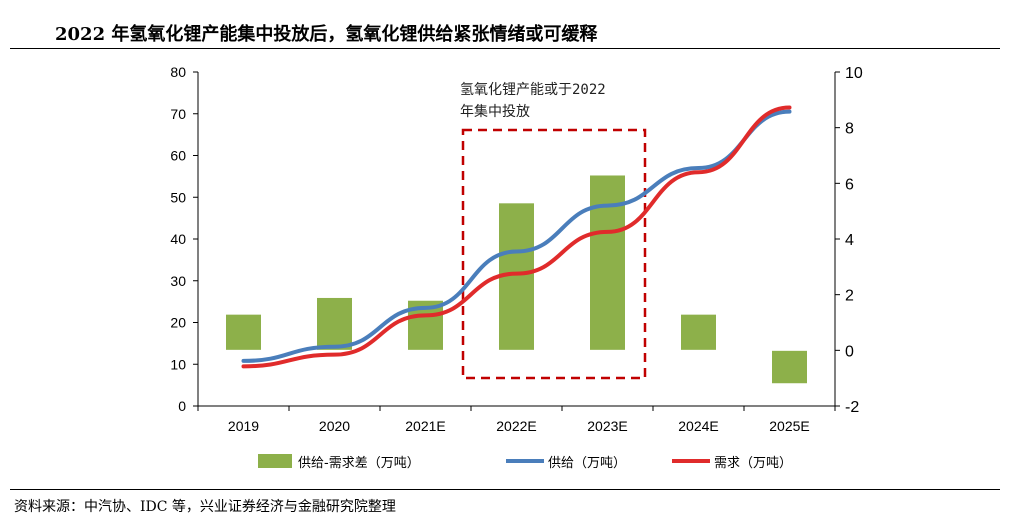  Describe the element at coordinates (178, 156) in the screenshot. I see `left-tick-label: 60` at that location.